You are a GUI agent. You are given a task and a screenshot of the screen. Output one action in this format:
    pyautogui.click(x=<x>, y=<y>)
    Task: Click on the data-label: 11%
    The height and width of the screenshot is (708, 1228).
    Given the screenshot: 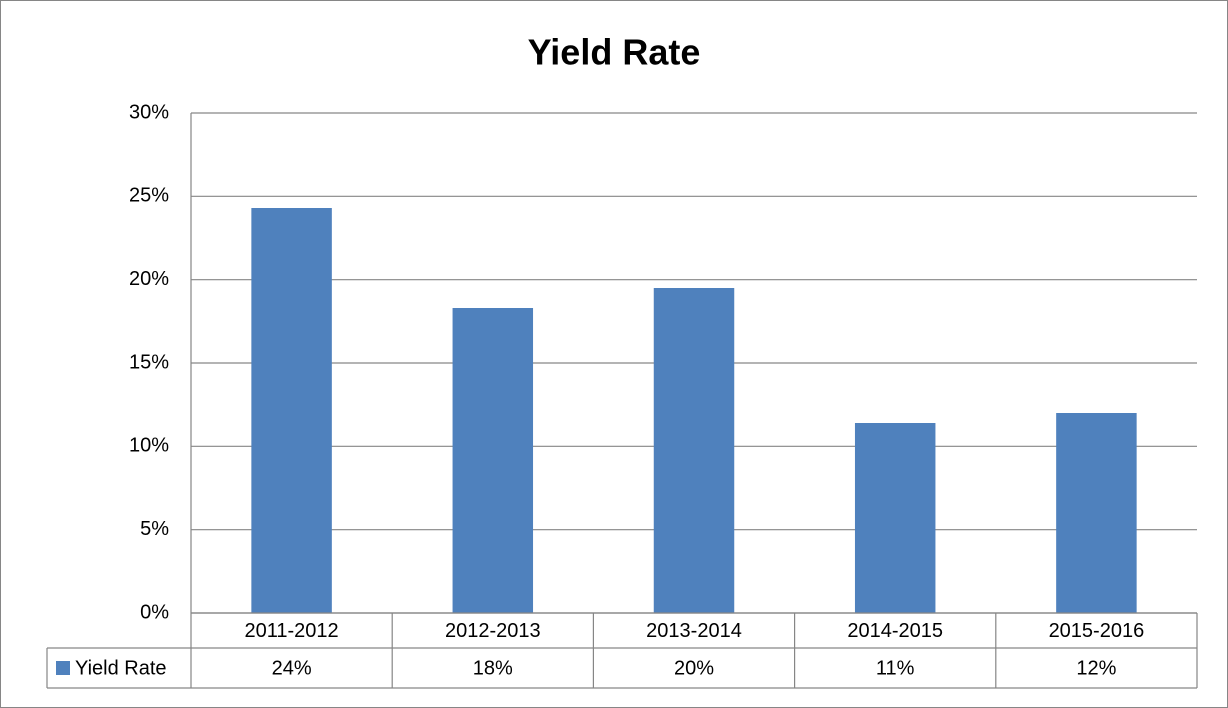 What is the action you would take?
    pyautogui.click(x=895, y=668)
    